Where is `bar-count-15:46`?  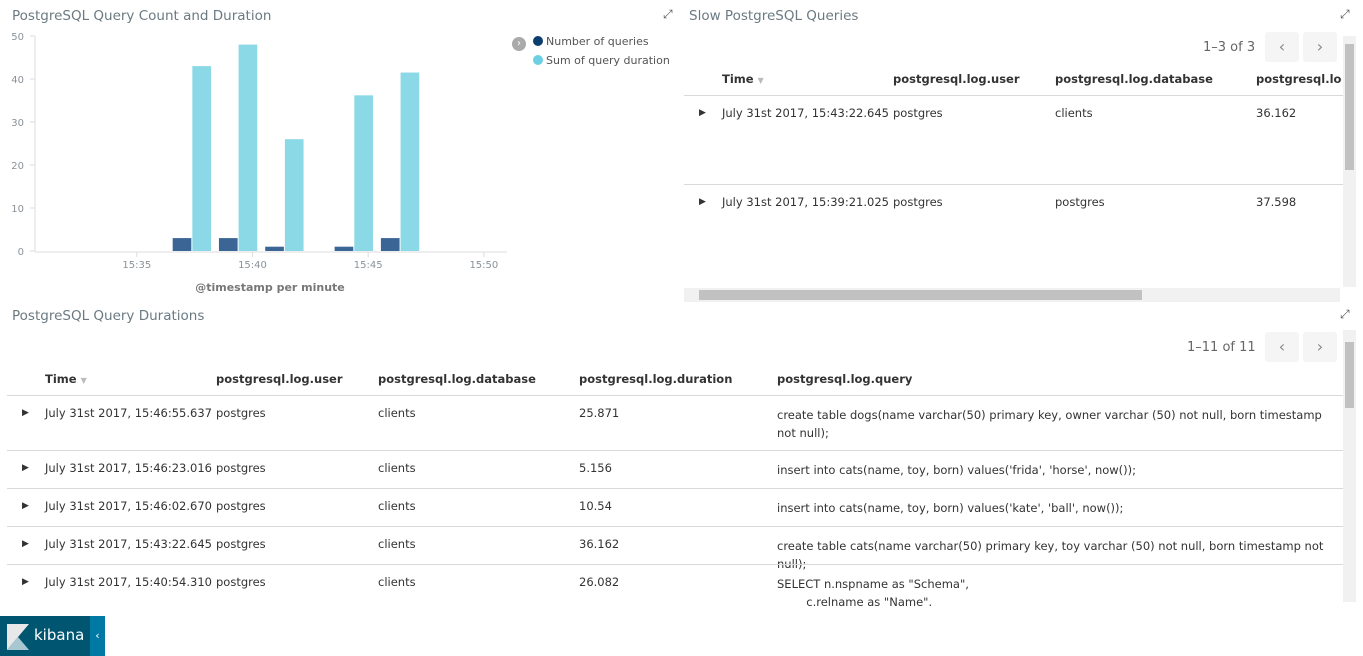 bar-count-15:46 is located at coordinates (390, 244).